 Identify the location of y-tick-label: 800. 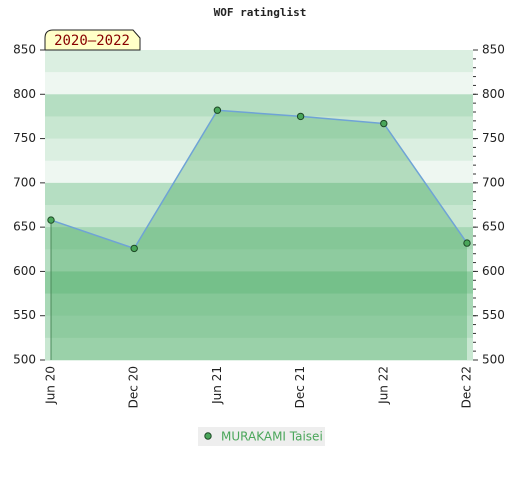
(24, 94).